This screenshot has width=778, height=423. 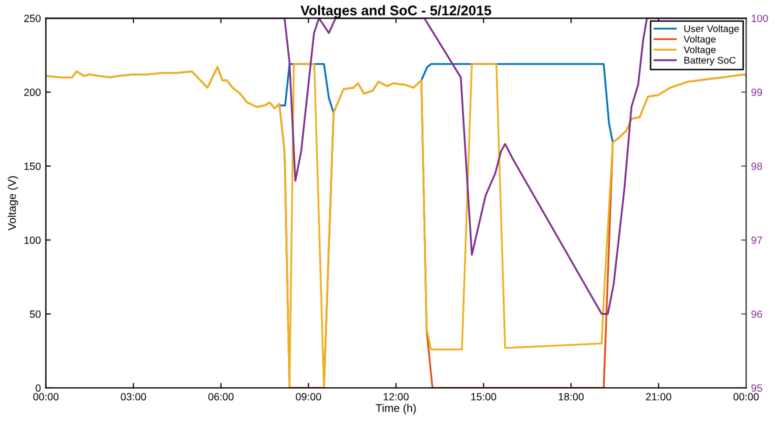 I want to click on y2-tick-label: 98, so click(x=756, y=166).